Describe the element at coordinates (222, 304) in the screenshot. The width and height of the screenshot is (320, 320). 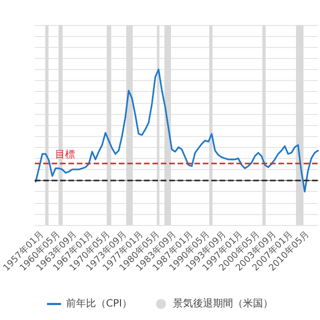
I see `legend-label: 景気後退期間（米国）` at that location.